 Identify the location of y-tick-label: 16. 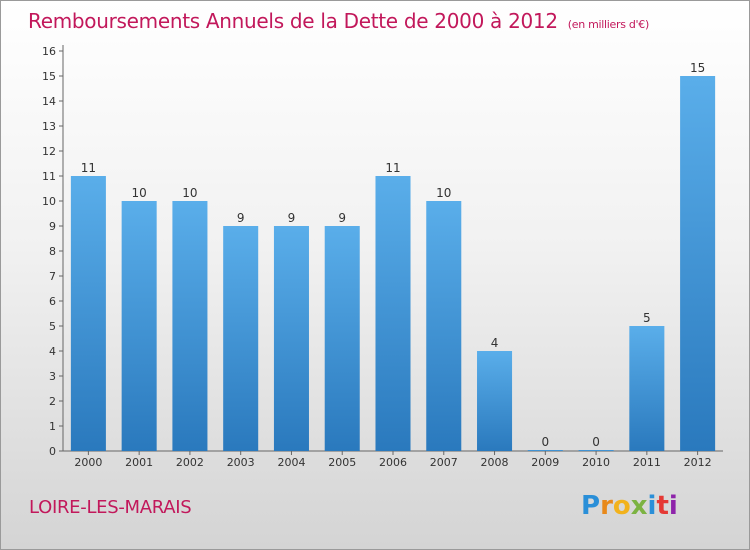
(49, 51).